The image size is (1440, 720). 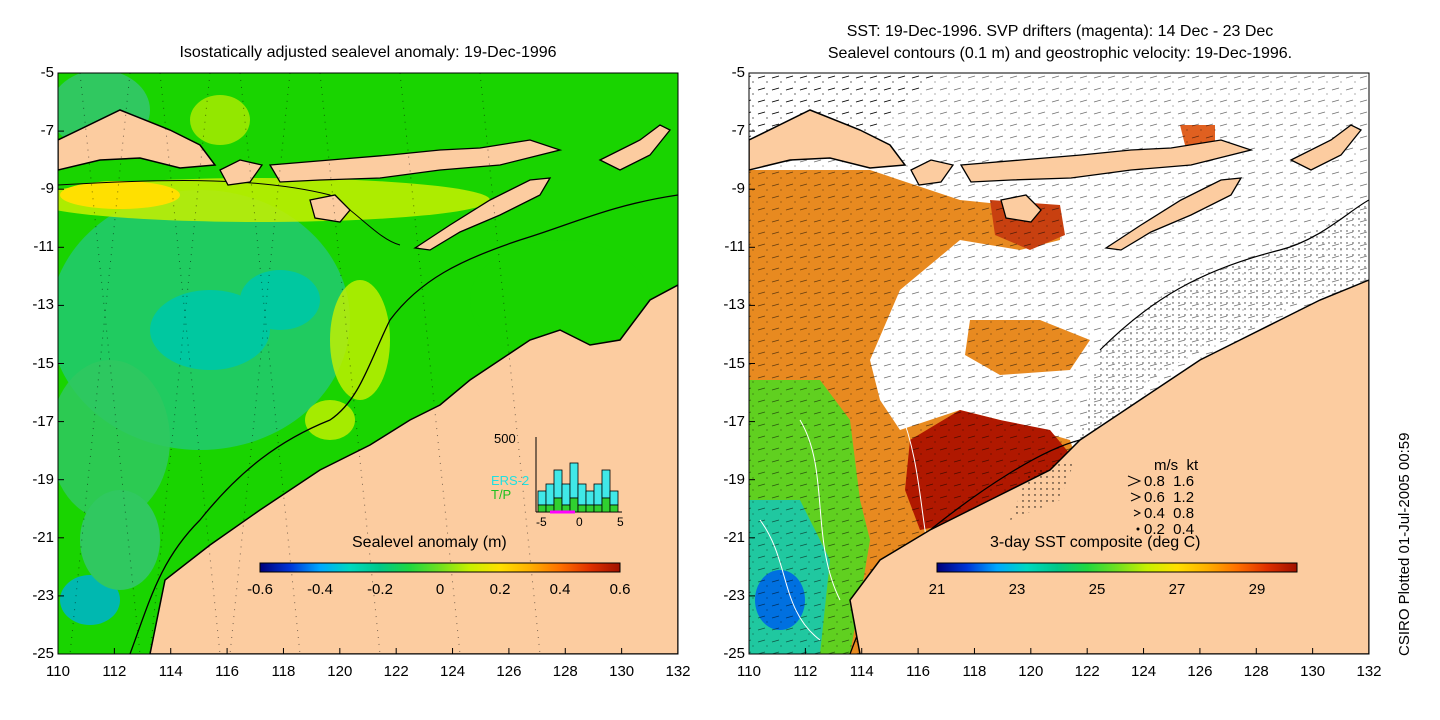 What do you see at coordinates (170, 671) in the screenshot?
I see `left-xtick-label: 114` at bounding box center [170, 671].